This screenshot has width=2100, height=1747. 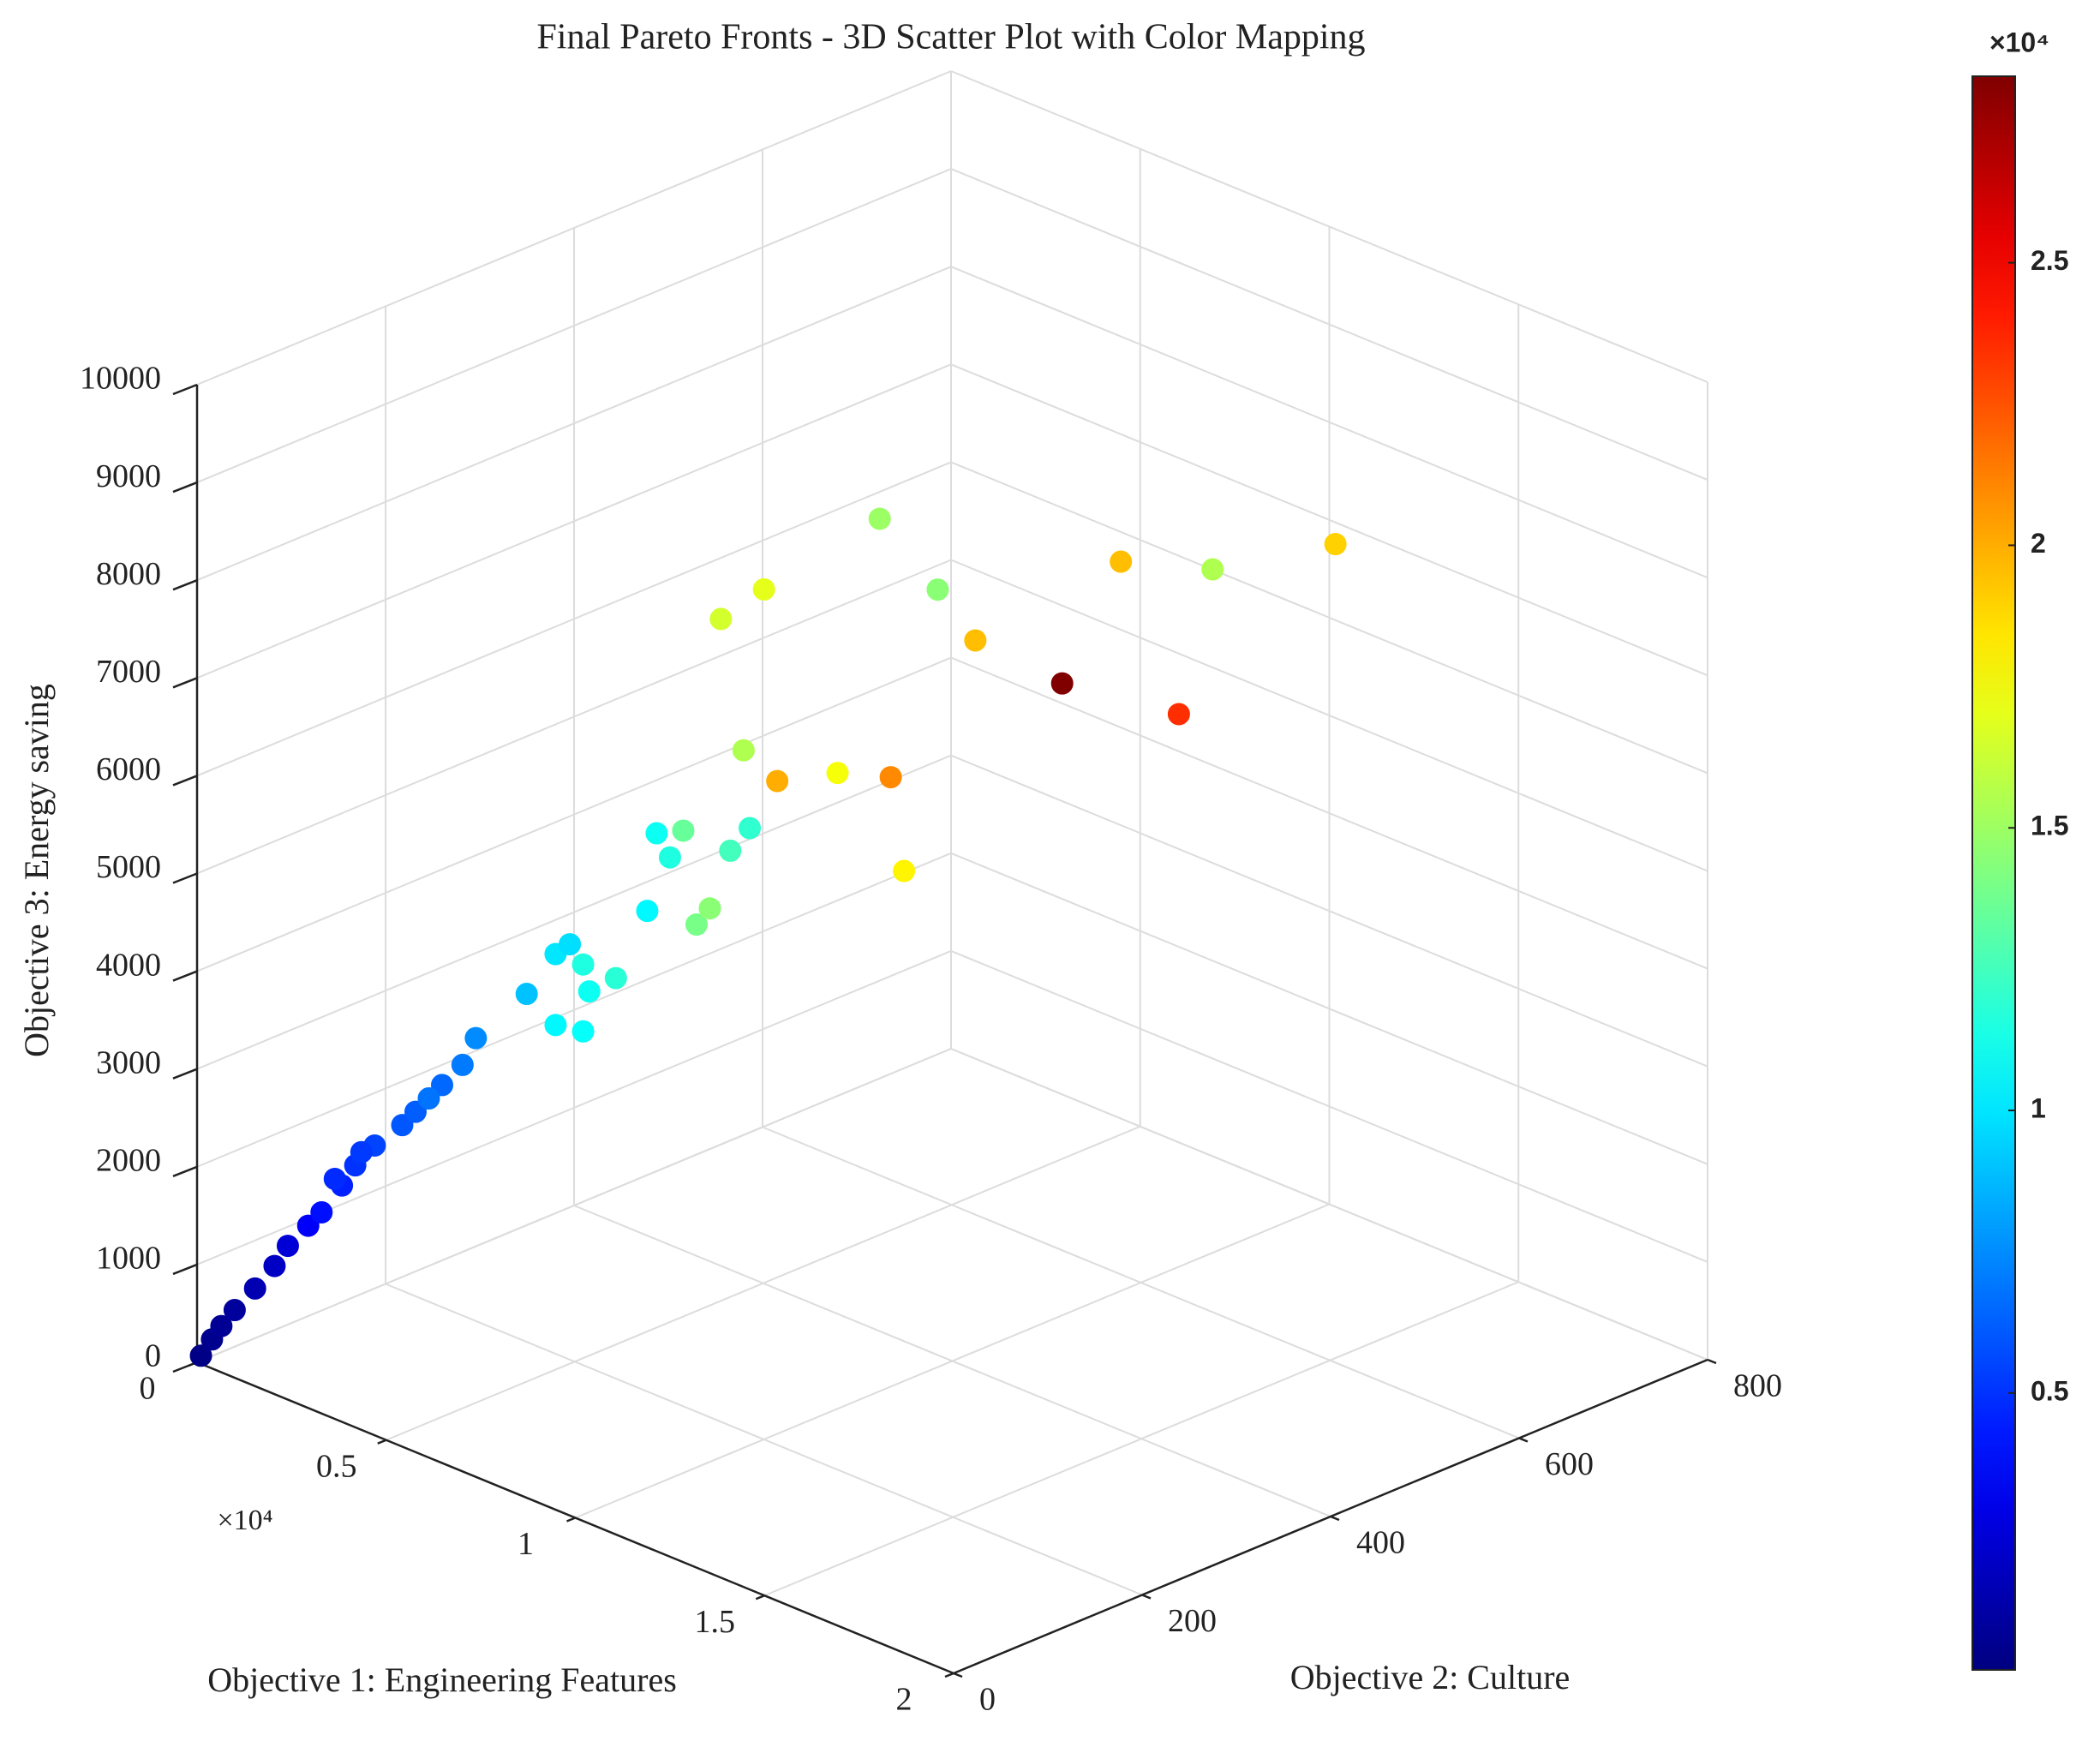 I want to click on colorbar-tick-label: 2.5, so click(x=2049, y=261).